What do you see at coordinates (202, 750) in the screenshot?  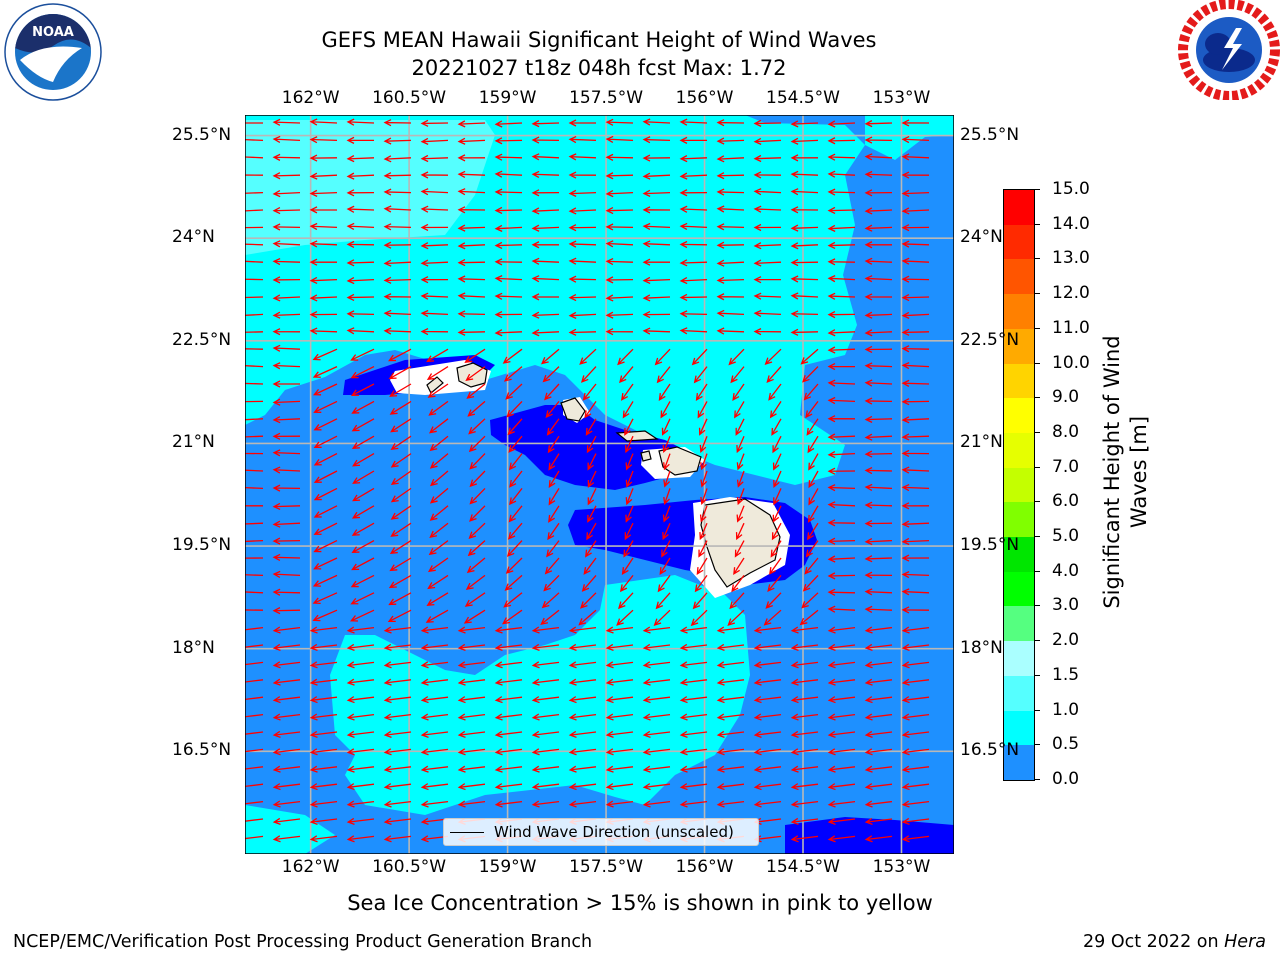 I see `lat-tick-left-6: 16.5°N` at bounding box center [202, 750].